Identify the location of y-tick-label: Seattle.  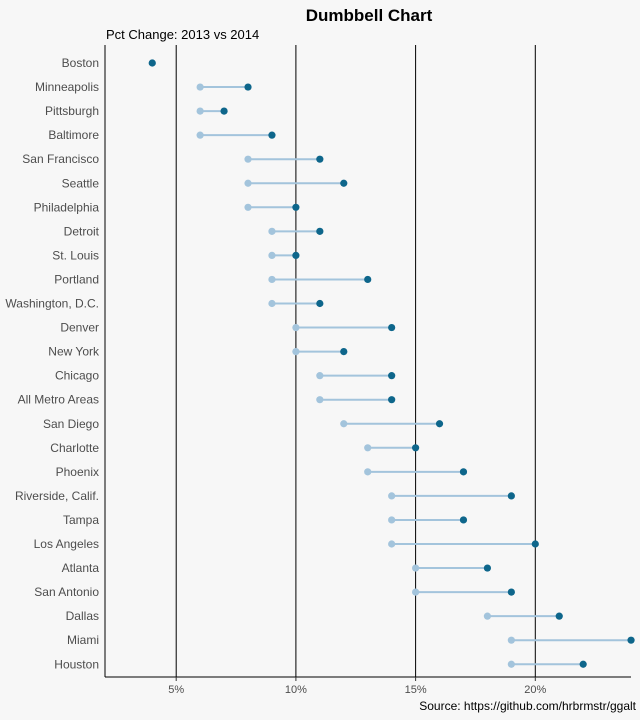
(81, 183).